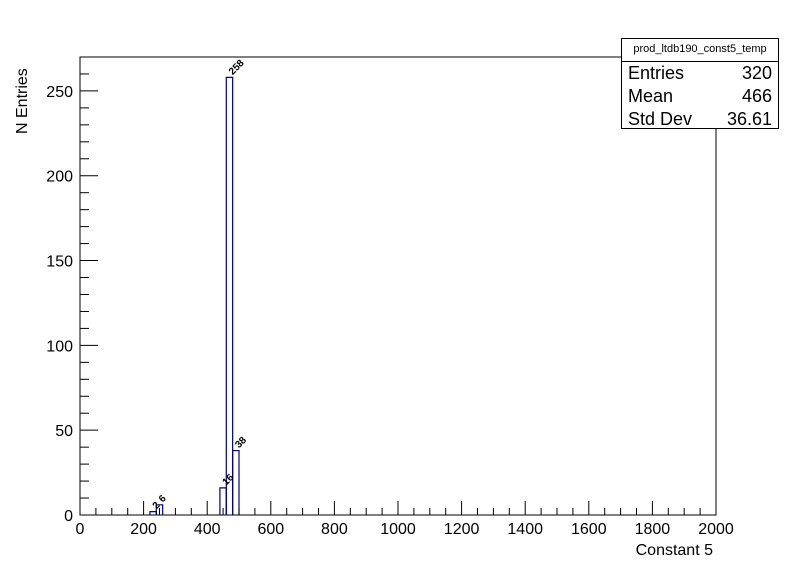  Describe the element at coordinates (80, 529) in the screenshot. I see `x-tick-label: 0` at that location.